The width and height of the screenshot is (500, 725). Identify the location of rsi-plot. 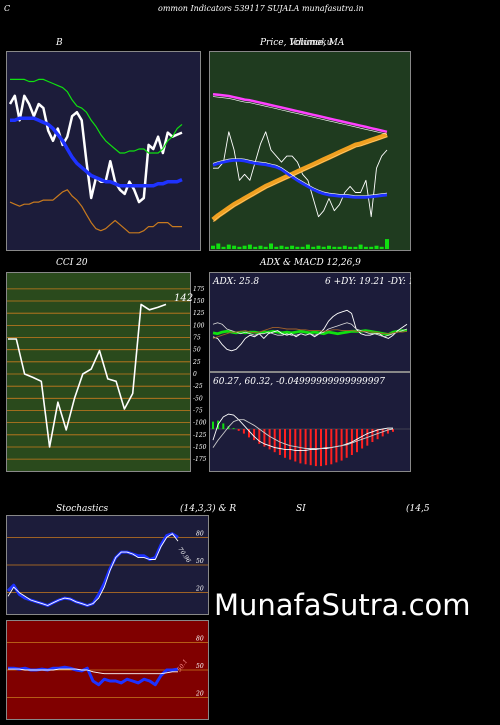
(93, 676).